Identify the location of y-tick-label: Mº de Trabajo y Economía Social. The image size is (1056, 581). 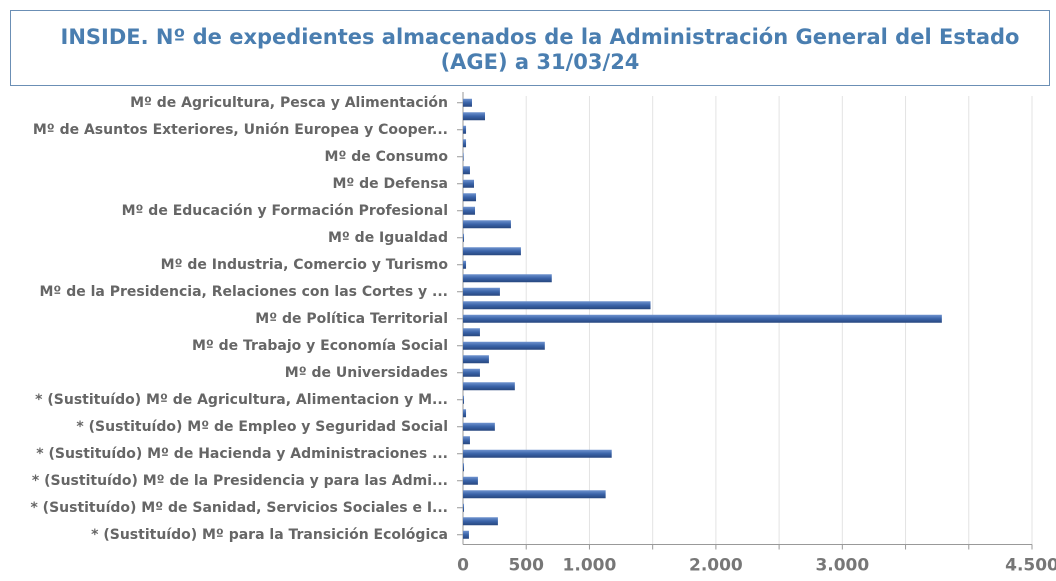
(320, 346).